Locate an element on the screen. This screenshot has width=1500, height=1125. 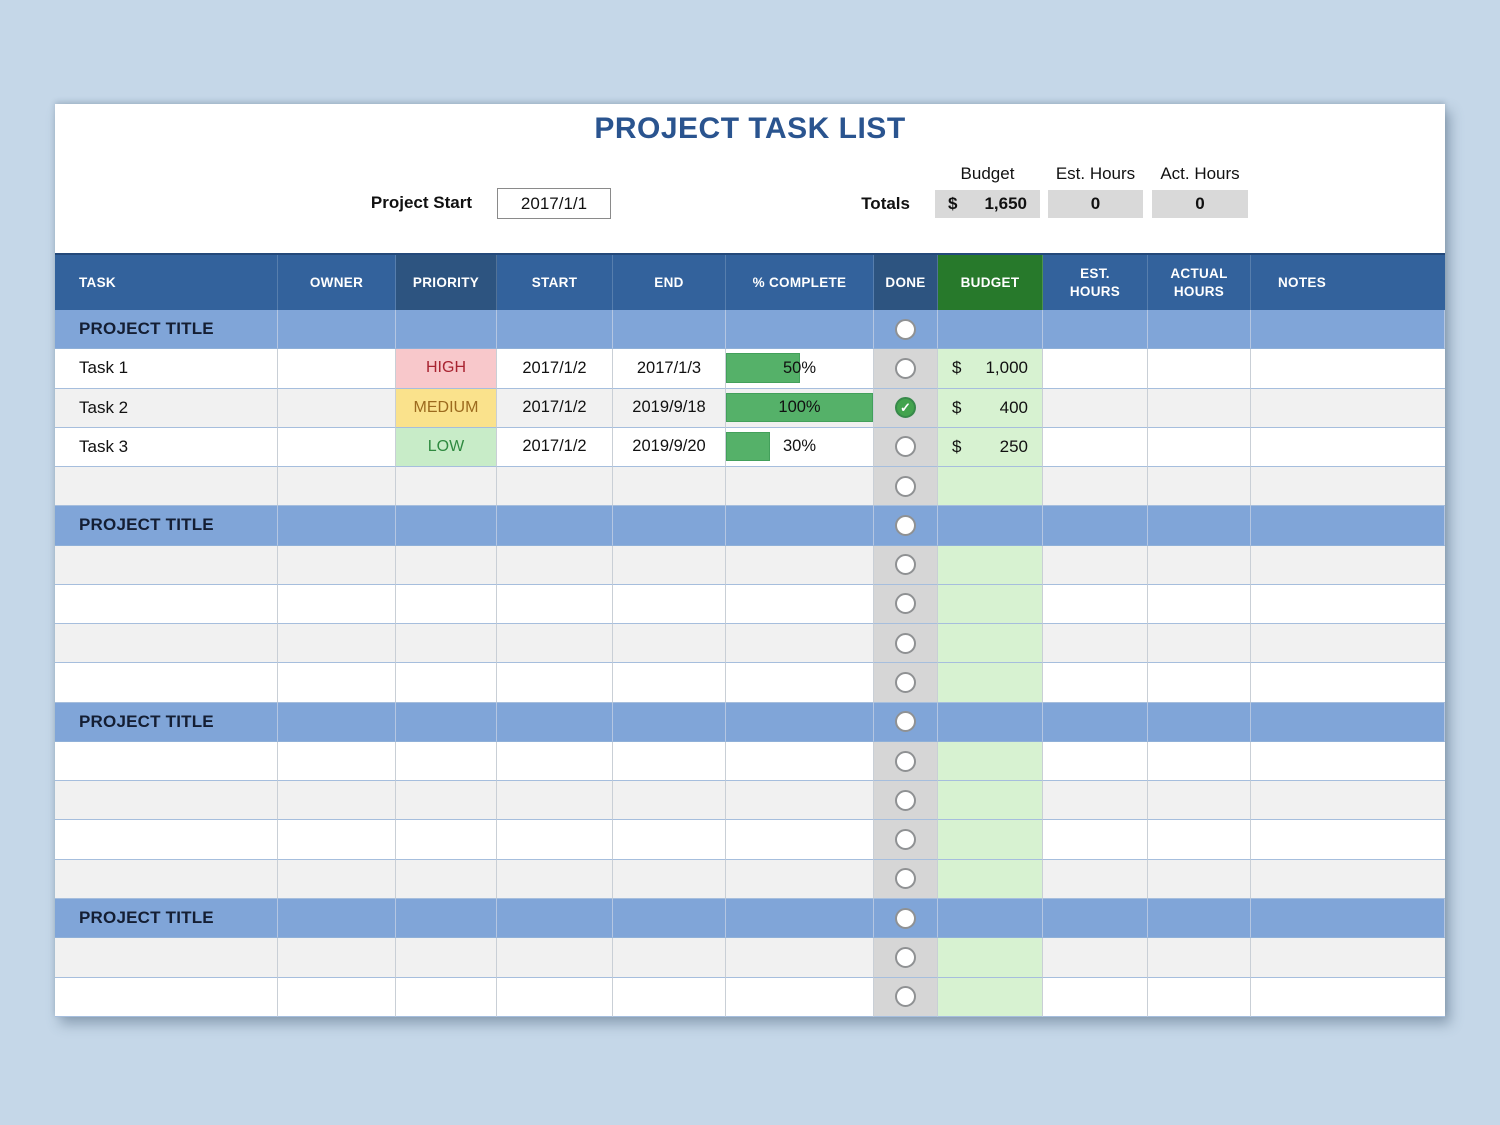
priority-badge: HIGH is located at coordinates (446, 369).